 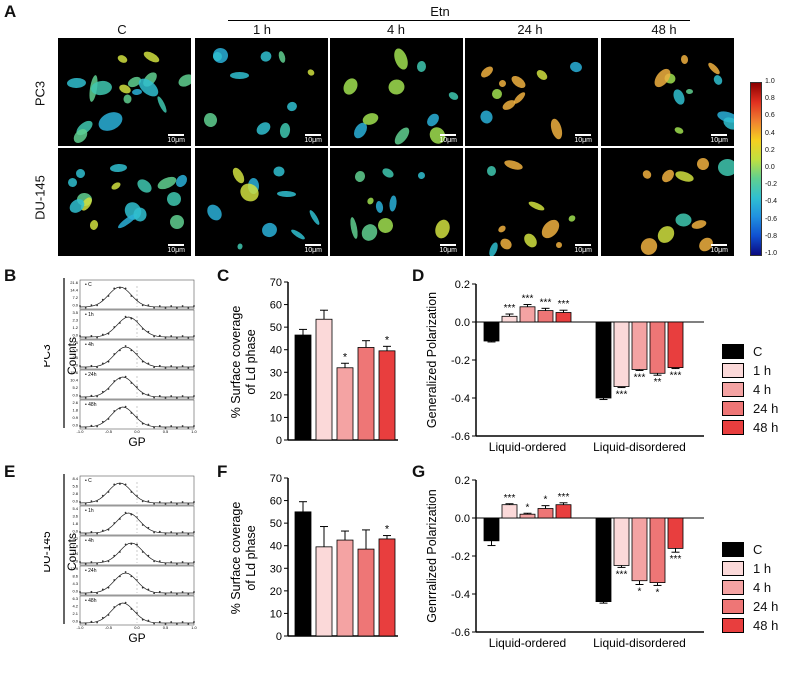 What do you see at coordinates (74, 568) in the screenshot?
I see `hist-ytick: 12.9` at bounding box center [74, 568].